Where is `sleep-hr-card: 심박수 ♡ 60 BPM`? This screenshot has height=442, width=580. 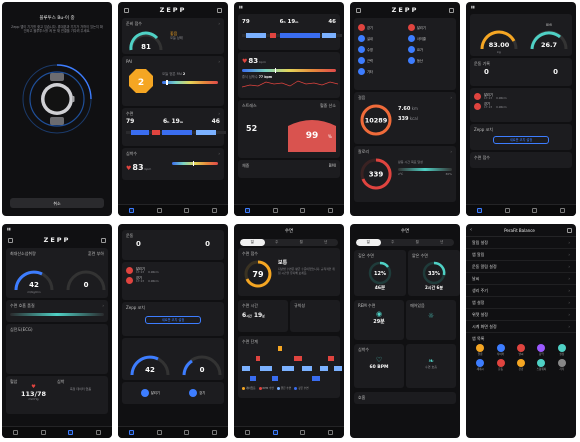 sleep-hr-card: 심박수 ♡ 60 BPM is located at coordinates (379, 366).